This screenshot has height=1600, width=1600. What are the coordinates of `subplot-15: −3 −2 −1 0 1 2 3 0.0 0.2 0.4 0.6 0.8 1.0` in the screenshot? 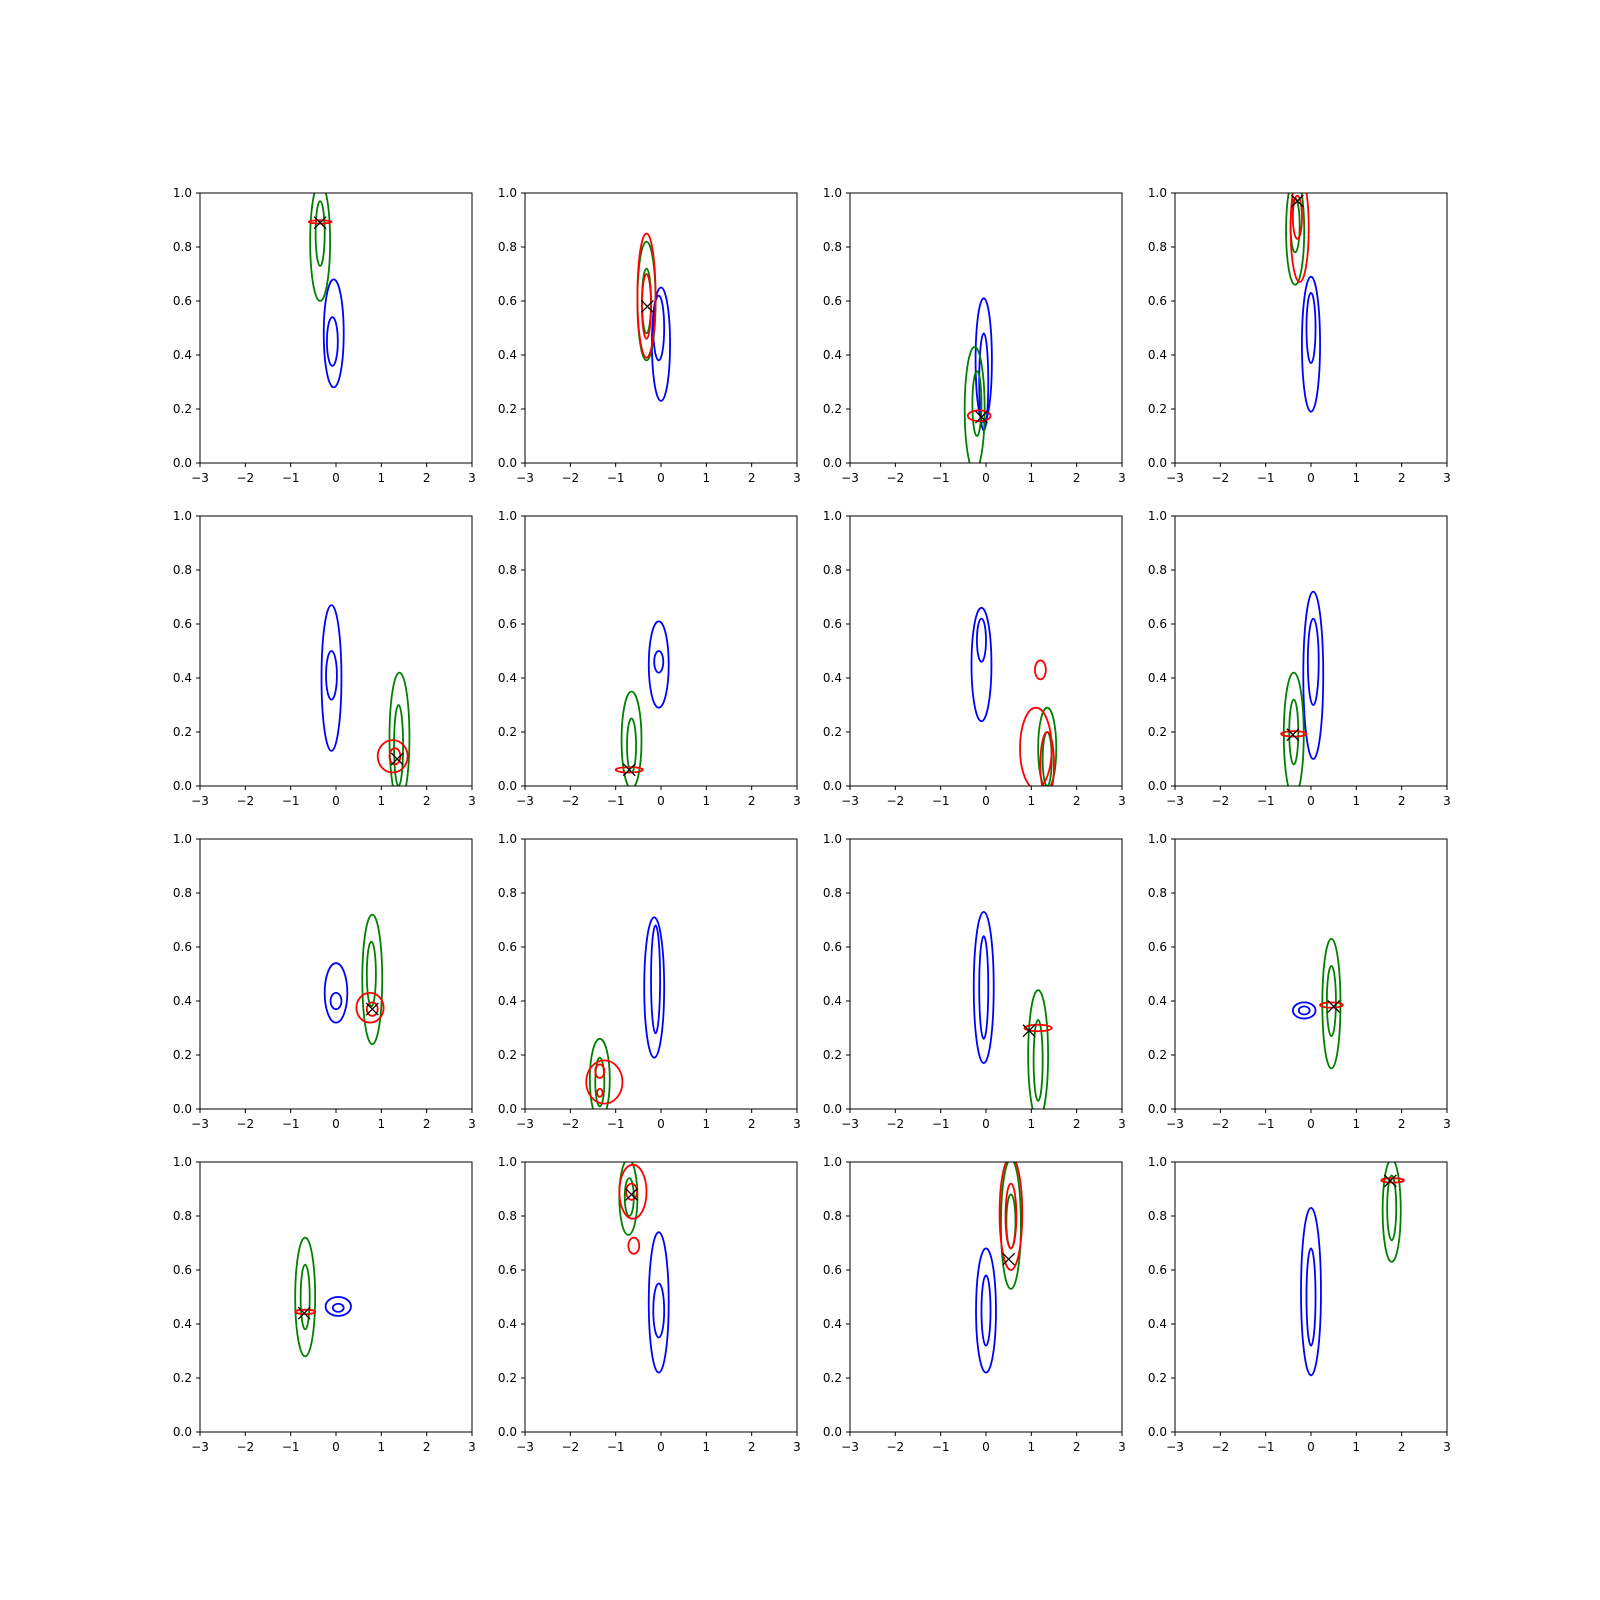 It's located at (974, 1304).